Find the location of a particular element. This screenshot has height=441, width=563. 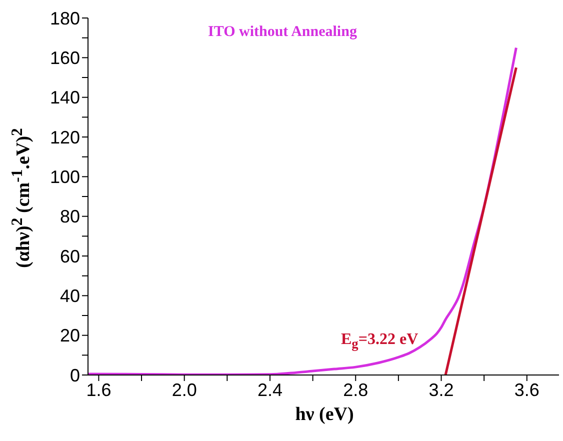

x-tick-label: 2.4 is located at coordinates (269, 390).